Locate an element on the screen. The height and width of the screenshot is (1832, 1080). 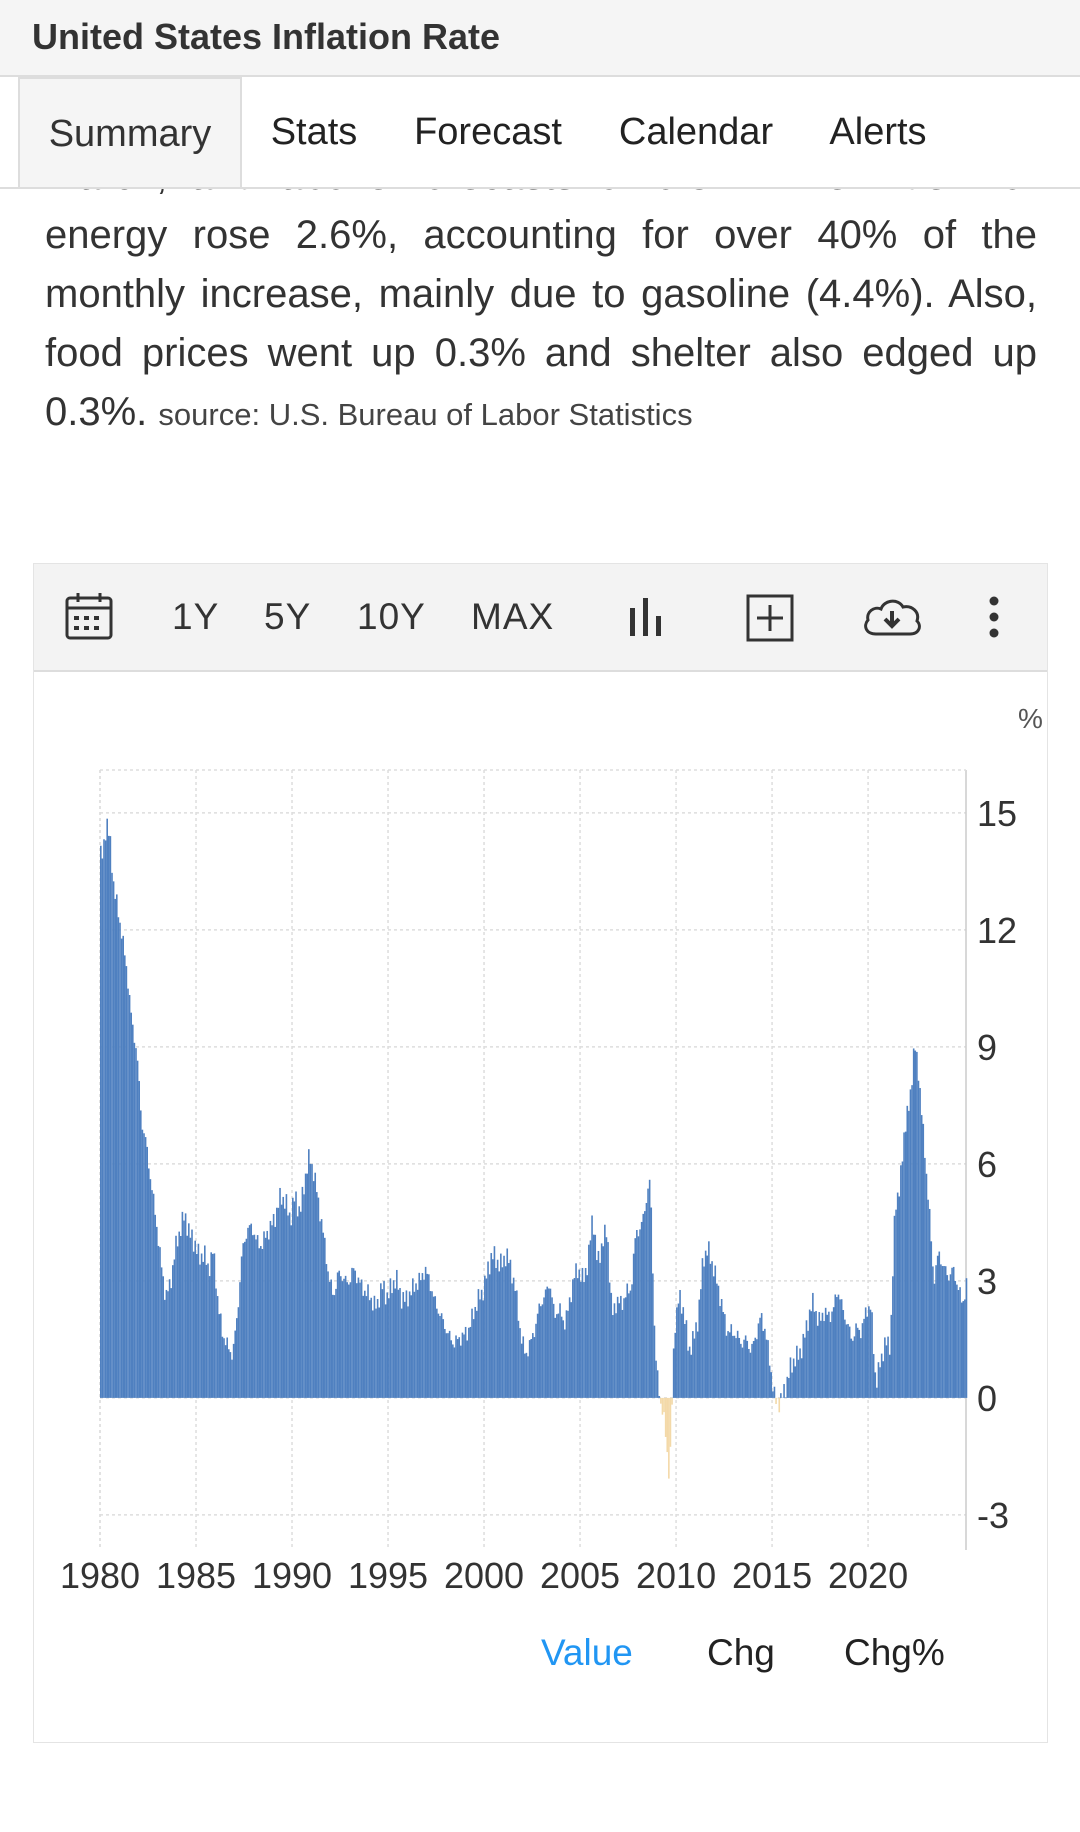
chg-mode-button: Chg is located at coordinates (741, 1652).